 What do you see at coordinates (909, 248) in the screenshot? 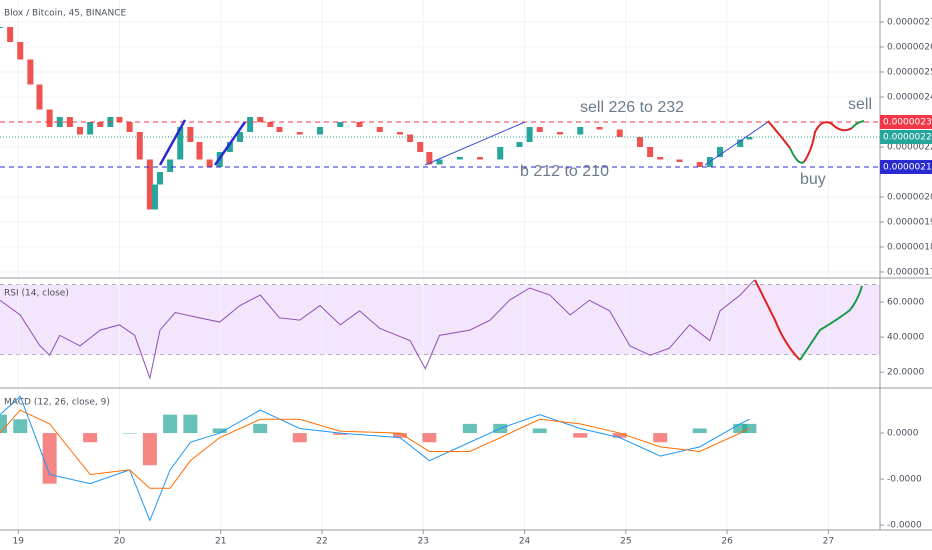
I see `y-tick-label: 0.00000180` at bounding box center [909, 248].